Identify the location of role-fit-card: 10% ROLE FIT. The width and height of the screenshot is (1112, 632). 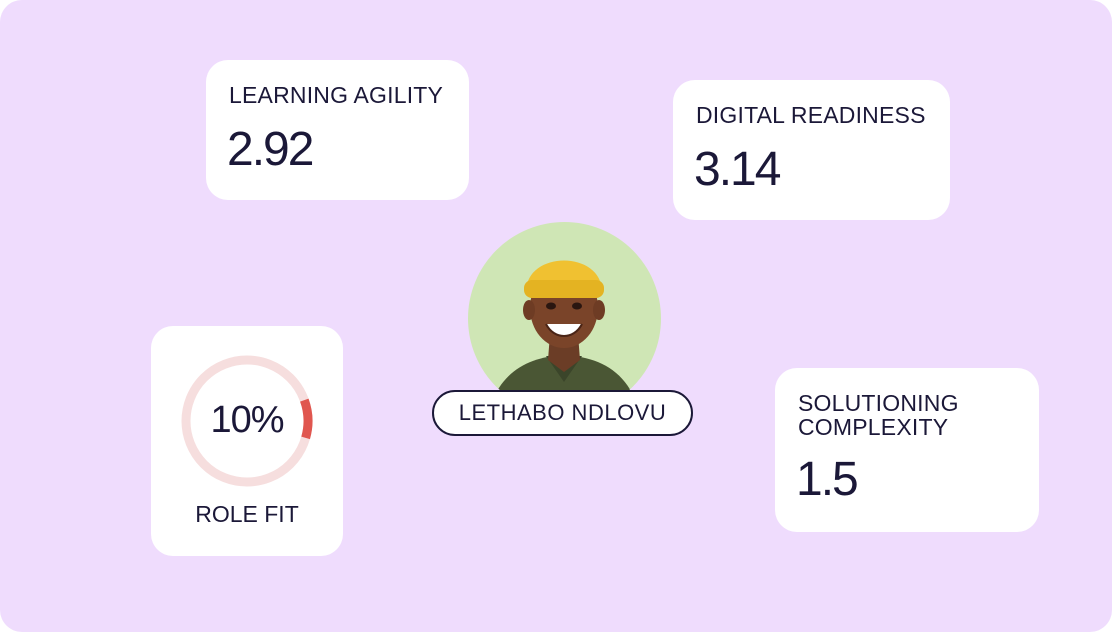
(247, 441).